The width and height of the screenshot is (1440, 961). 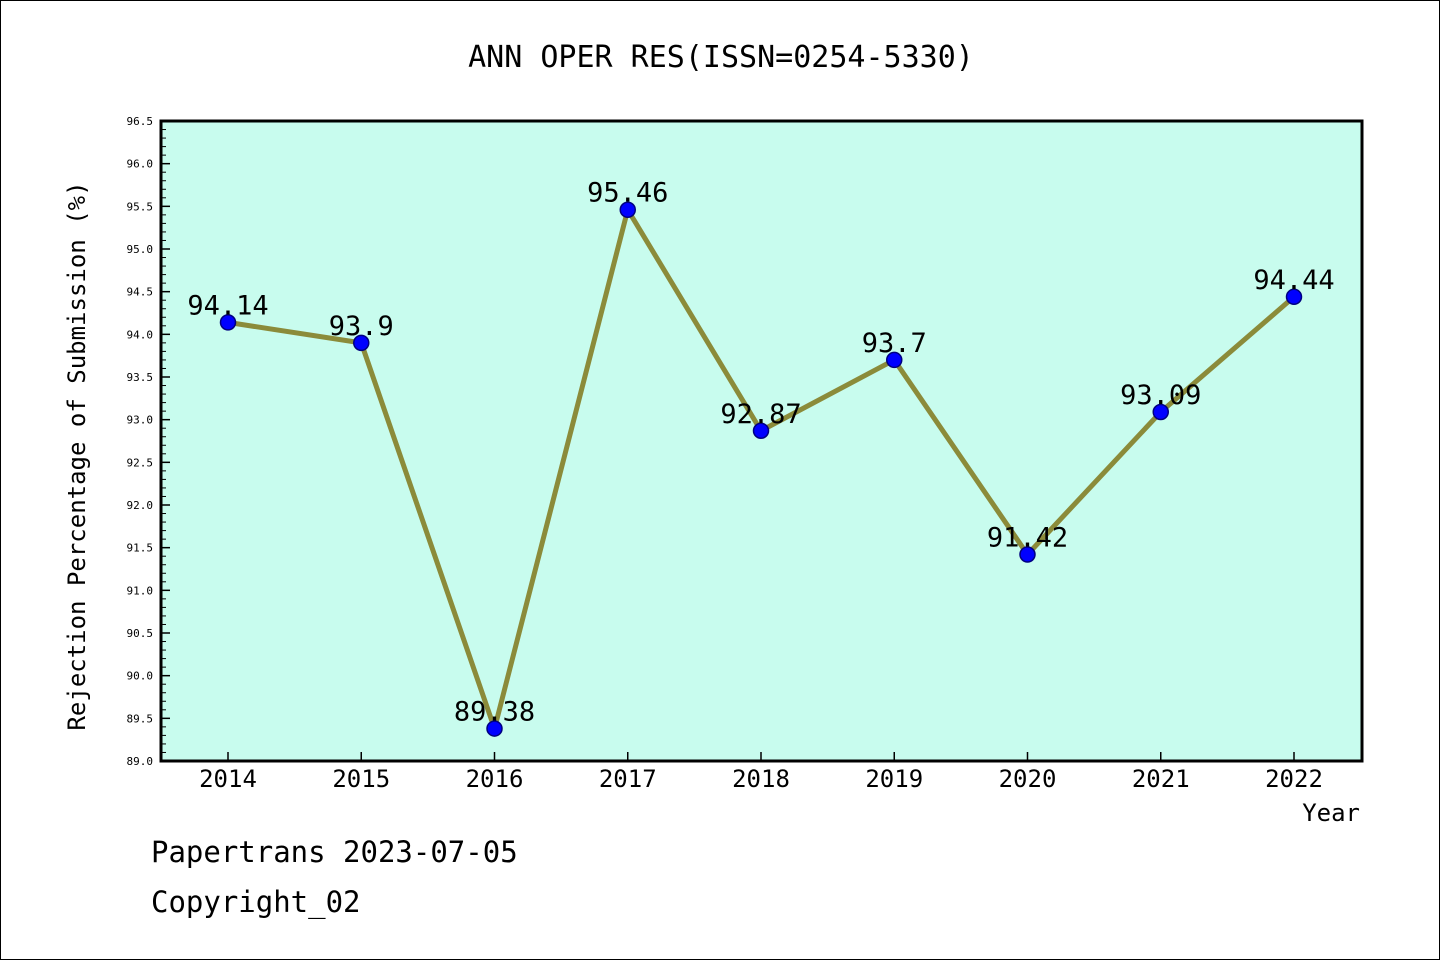 What do you see at coordinates (1160, 395) in the screenshot?
I see `data-label: 93.09` at bounding box center [1160, 395].